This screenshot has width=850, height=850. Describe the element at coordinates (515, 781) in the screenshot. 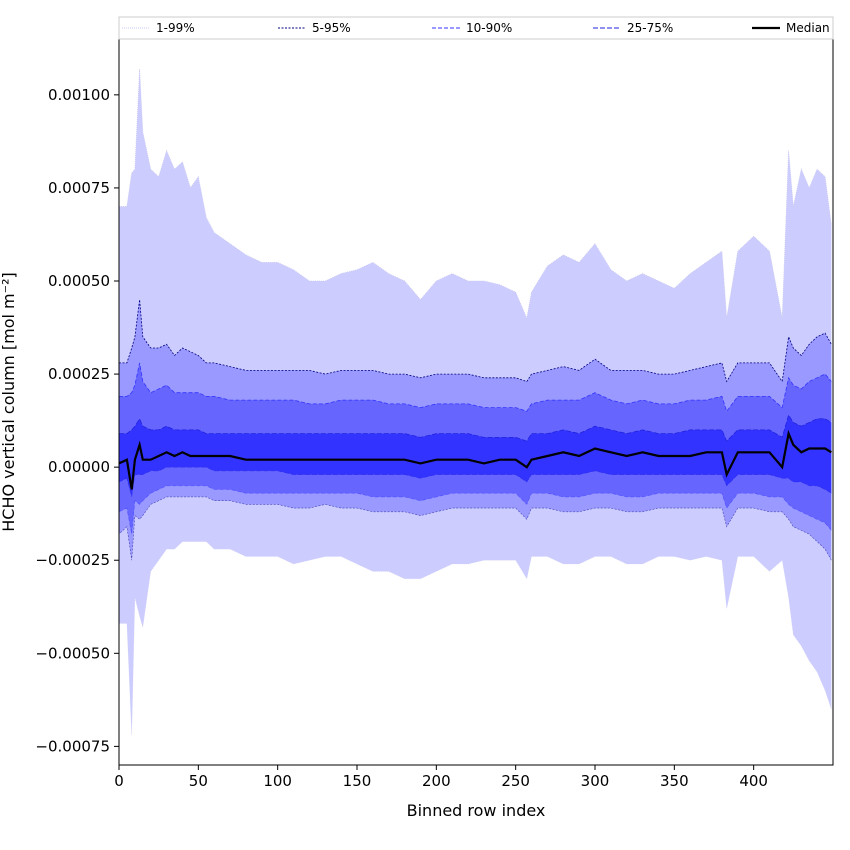

I see `x-tick-label: 250` at that location.